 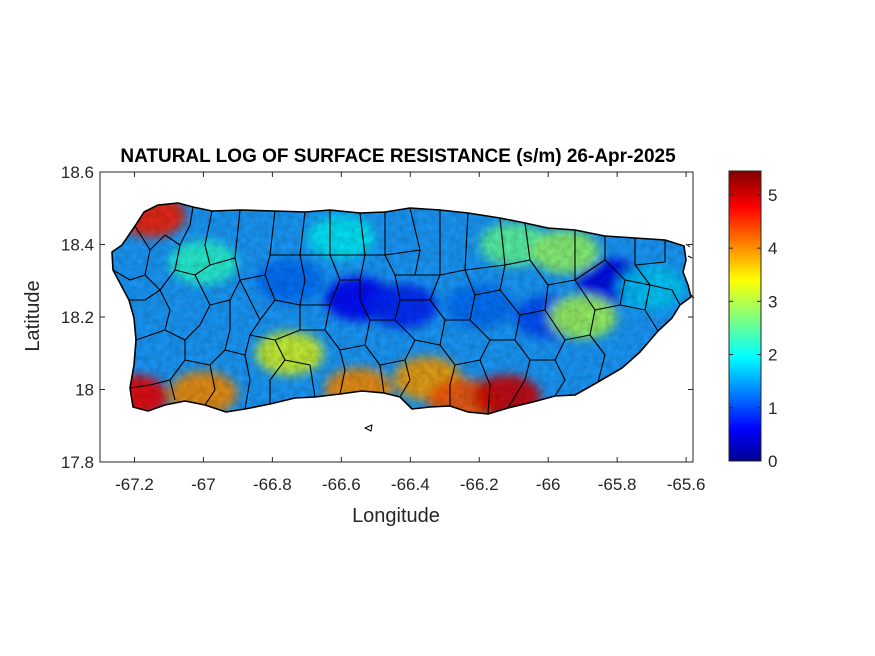 I want to click on colorbar-tick-label: 1, so click(x=772, y=408).